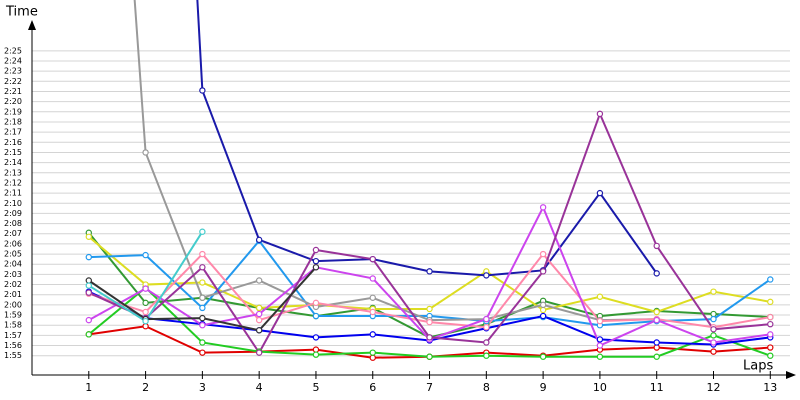  I want to click on y-tick-label: 2:11, so click(13, 193).